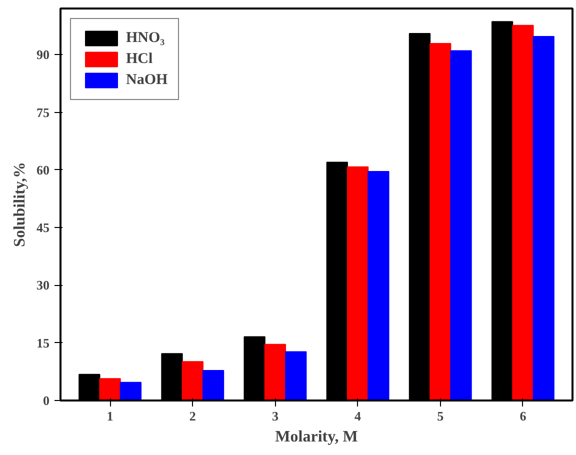 The width and height of the screenshot is (576, 455). Describe the element at coordinates (192, 416) in the screenshot. I see `x-tick-label: 2` at that location.